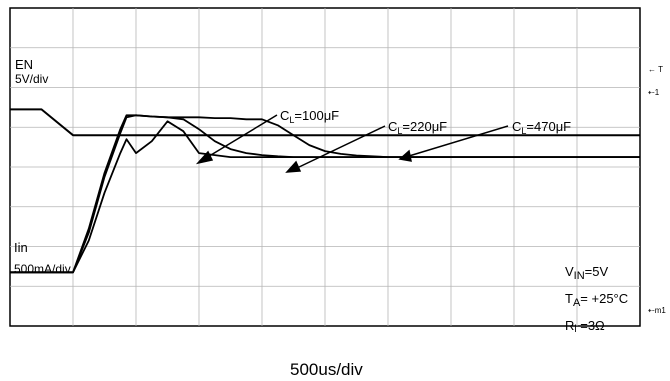 Image resolution: width=670 pixels, height=381 pixels. What do you see at coordinates (241, 136) in the screenshot?
I see `arrow-cl100` at bounding box center [241, 136].